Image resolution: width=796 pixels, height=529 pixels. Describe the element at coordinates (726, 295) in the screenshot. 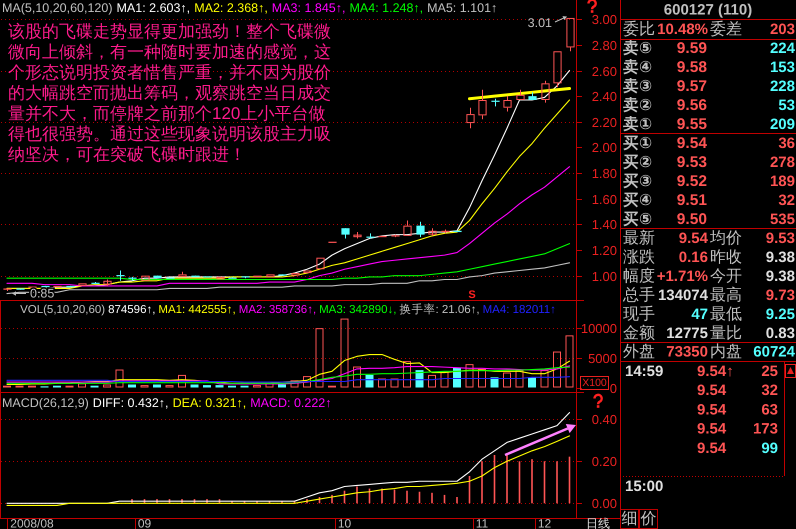

I see `text: 最高` at that location.